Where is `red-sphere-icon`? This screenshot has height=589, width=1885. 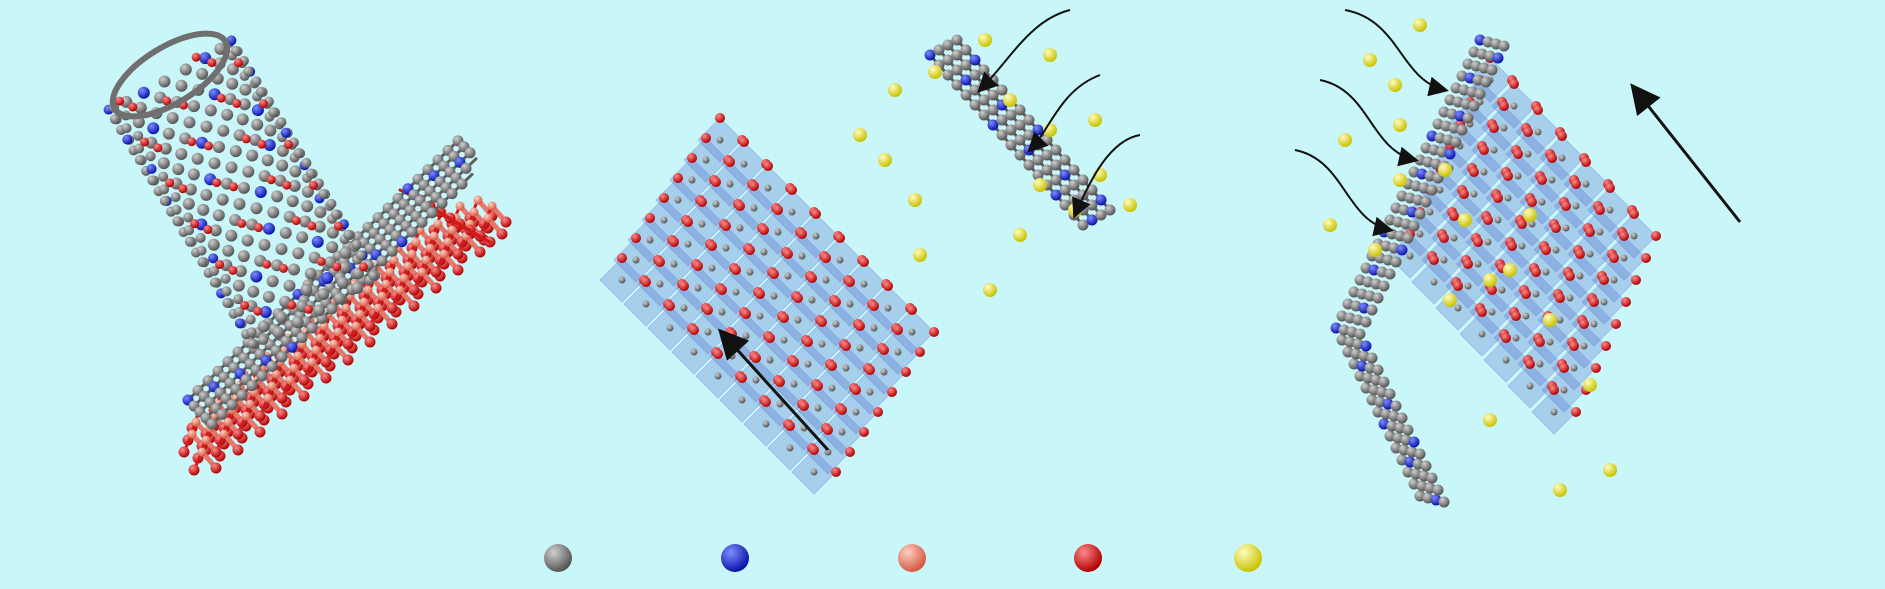
red-sphere-icon is located at coordinates (1088, 558).